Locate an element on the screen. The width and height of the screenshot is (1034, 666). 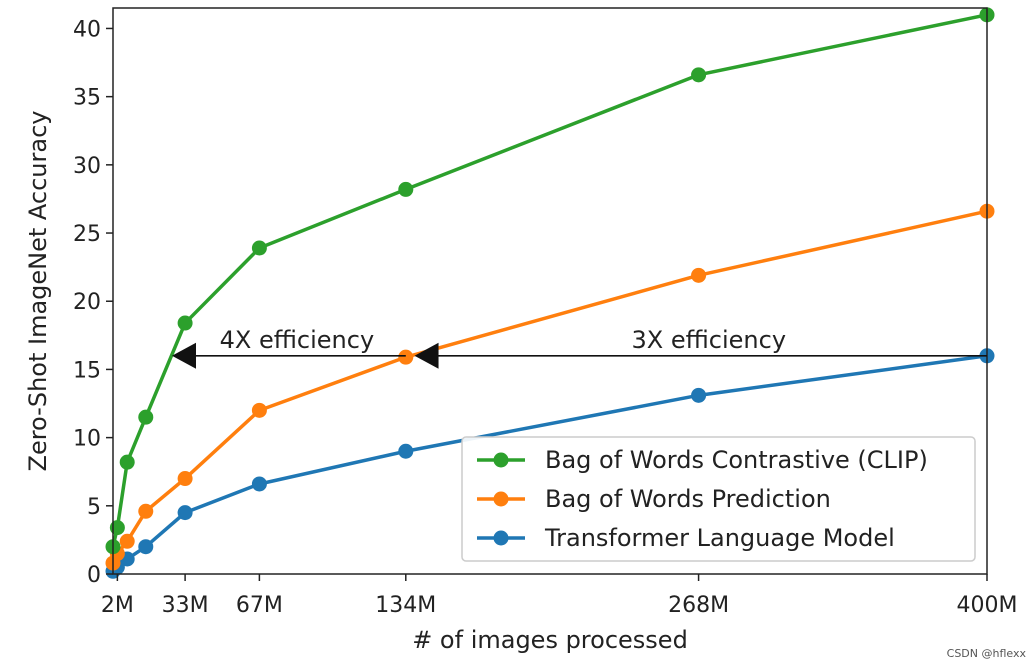
x-axis-title: # of images processed is located at coordinates (550, 640).